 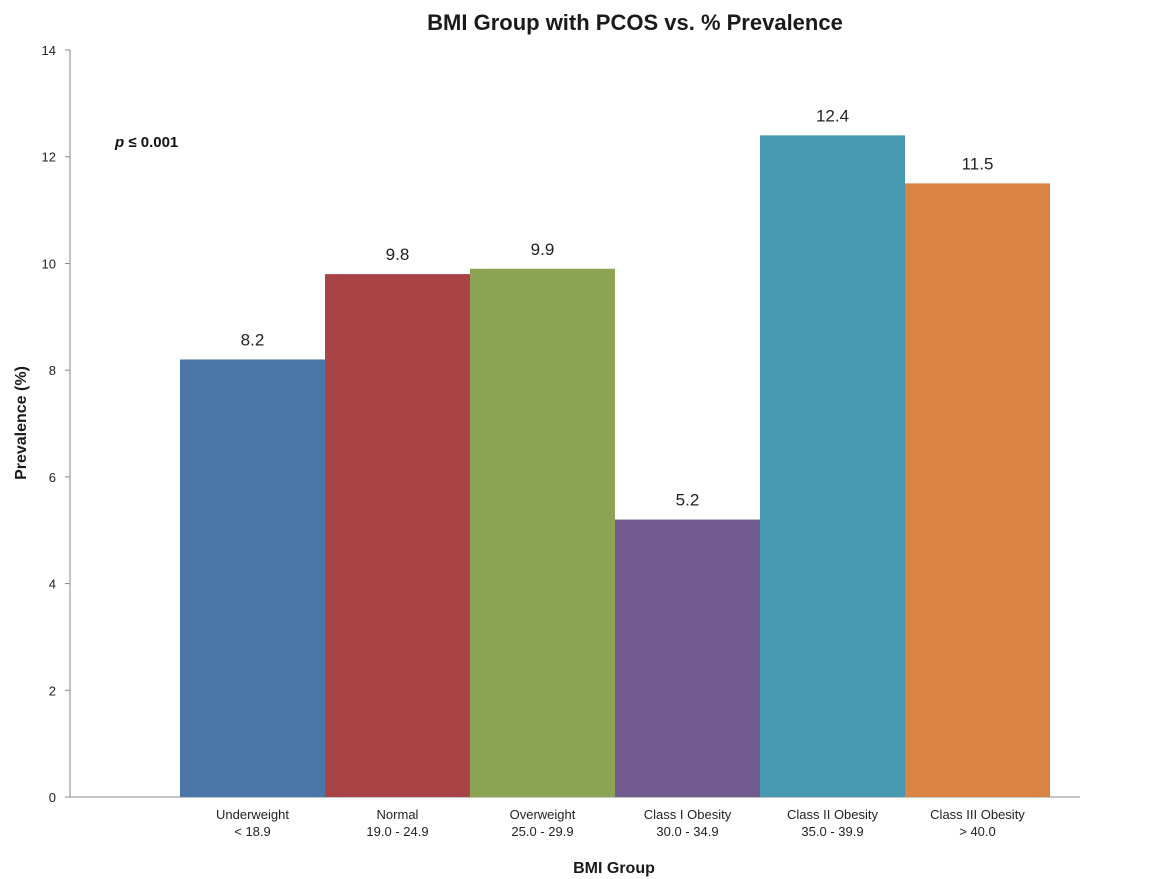 I want to click on category-label-range: 25.0 - 29.9, so click(x=542, y=831).